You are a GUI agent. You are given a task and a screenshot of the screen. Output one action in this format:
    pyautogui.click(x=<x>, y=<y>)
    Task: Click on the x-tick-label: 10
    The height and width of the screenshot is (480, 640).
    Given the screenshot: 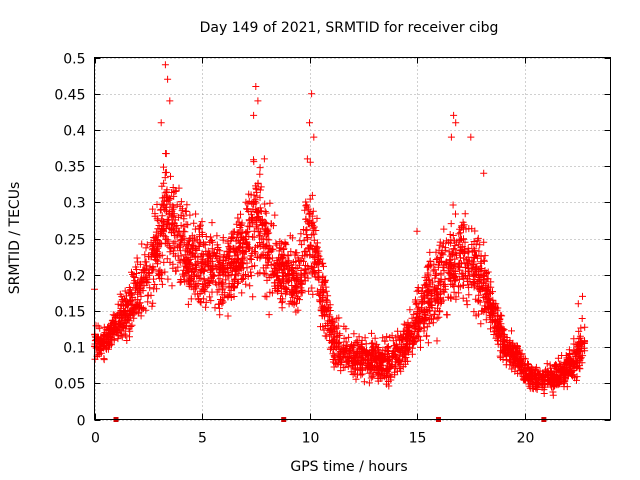 What is the action you would take?
    pyautogui.click(x=311, y=439)
    